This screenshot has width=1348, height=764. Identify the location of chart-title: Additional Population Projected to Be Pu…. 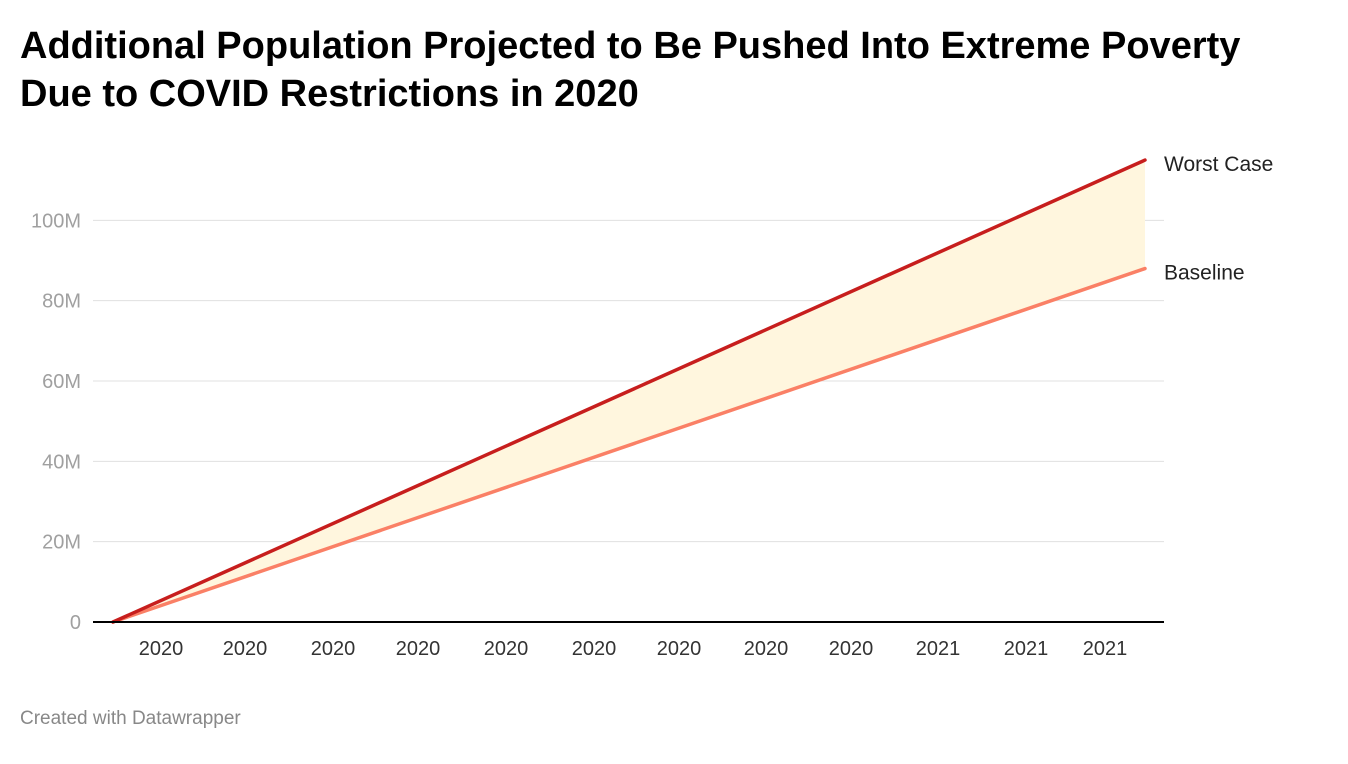
(630, 70).